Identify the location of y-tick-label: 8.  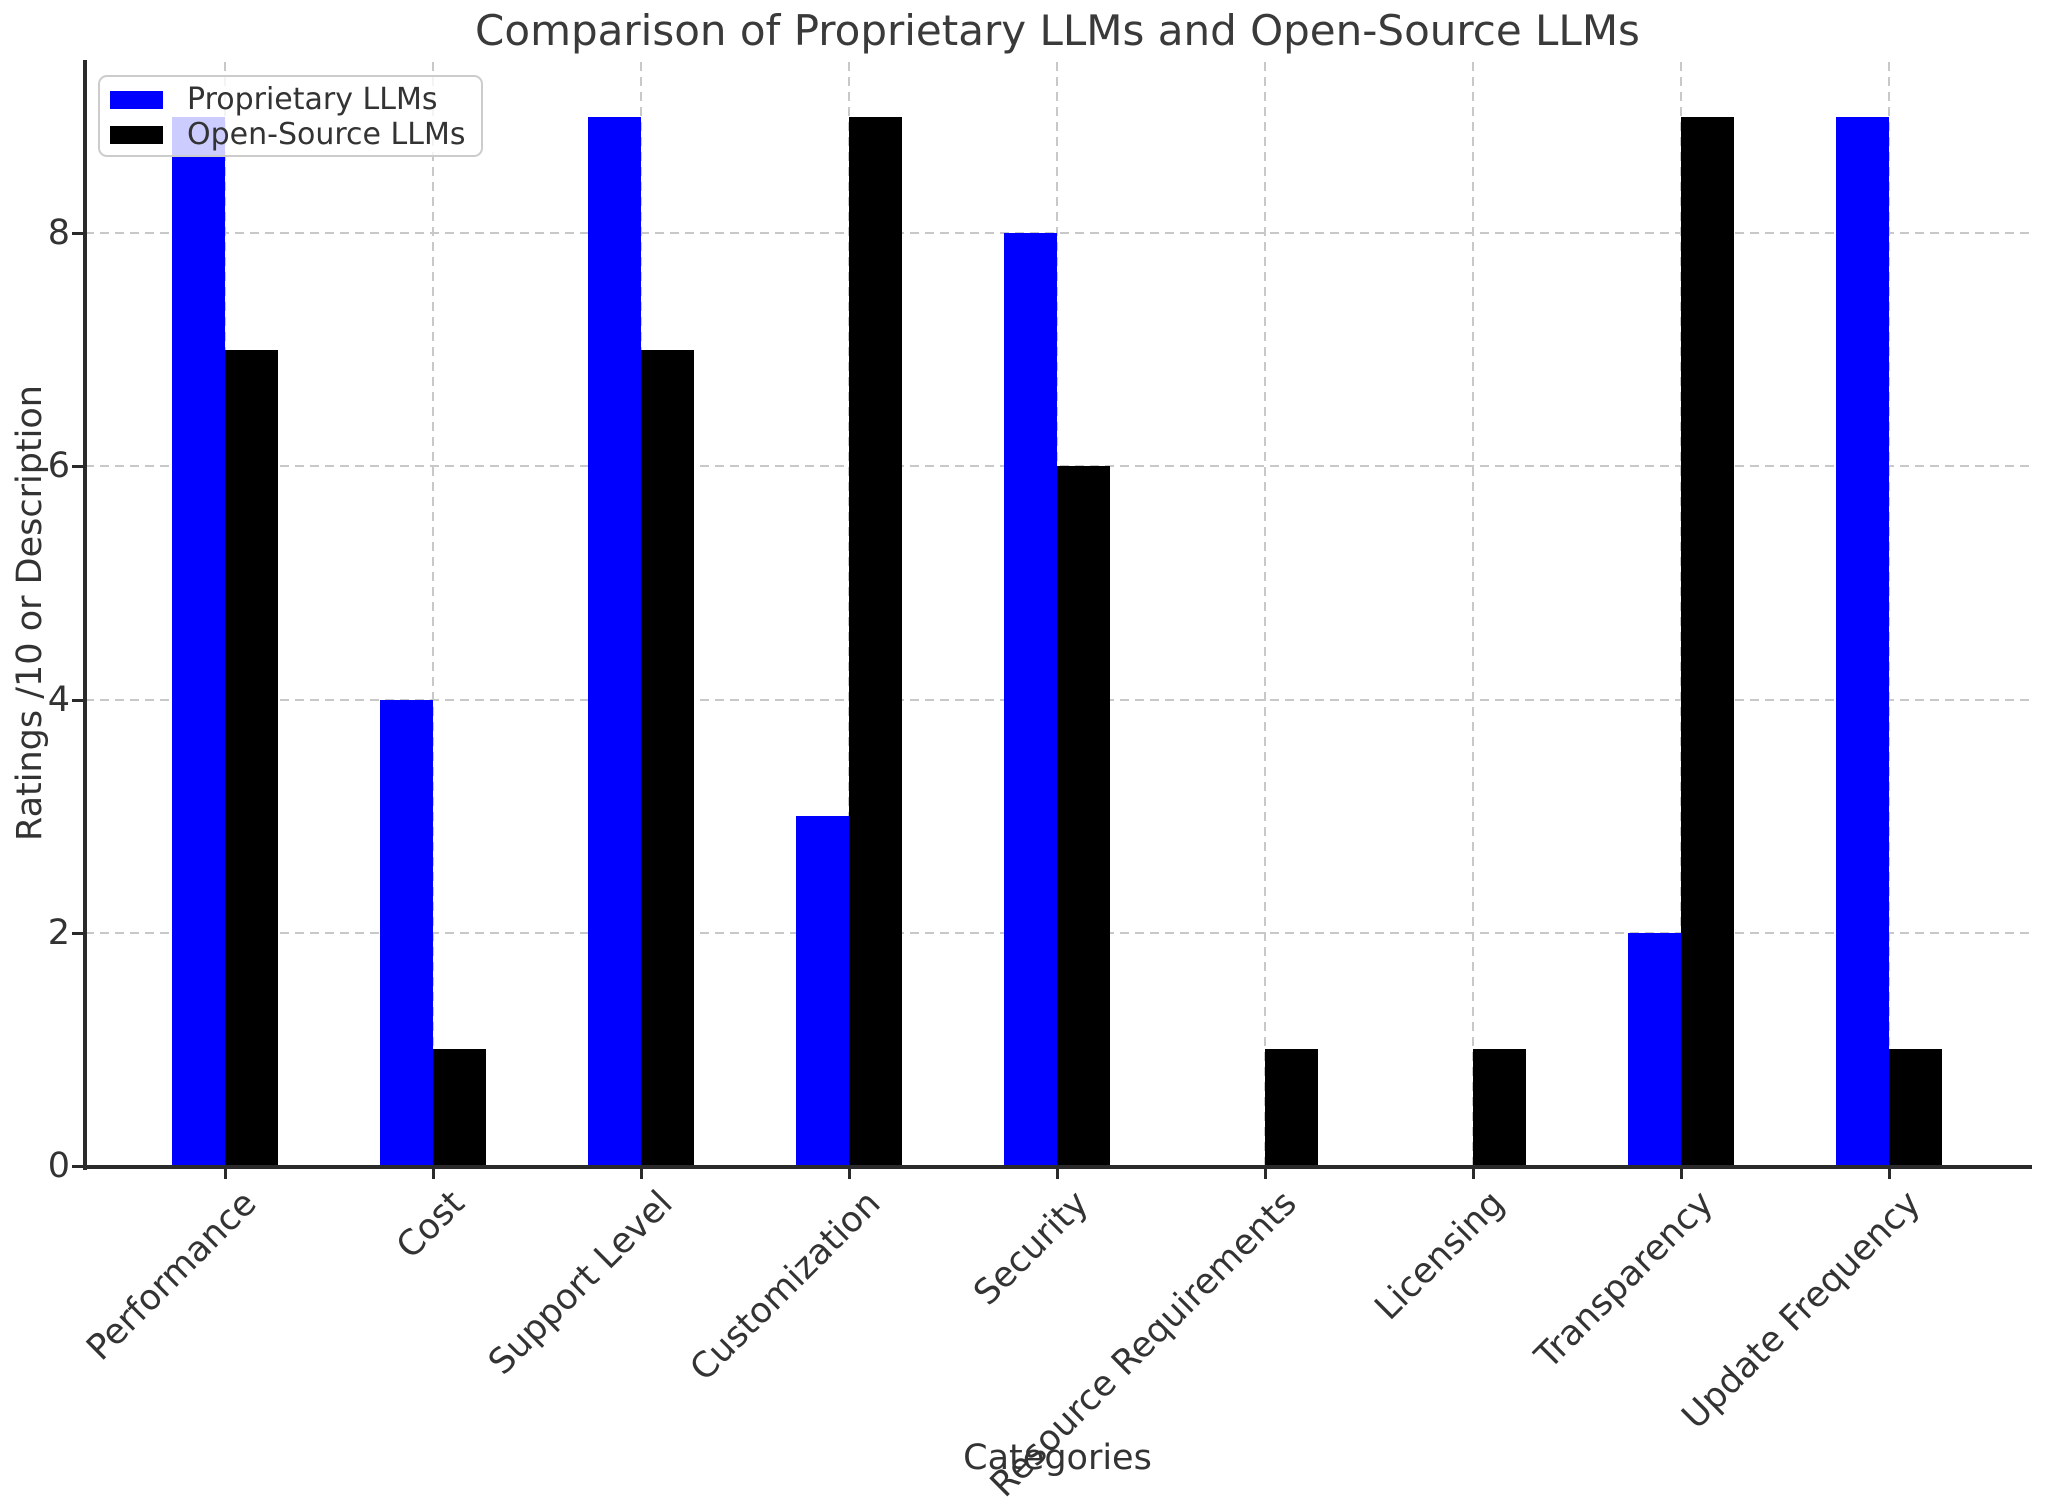
(58, 233).